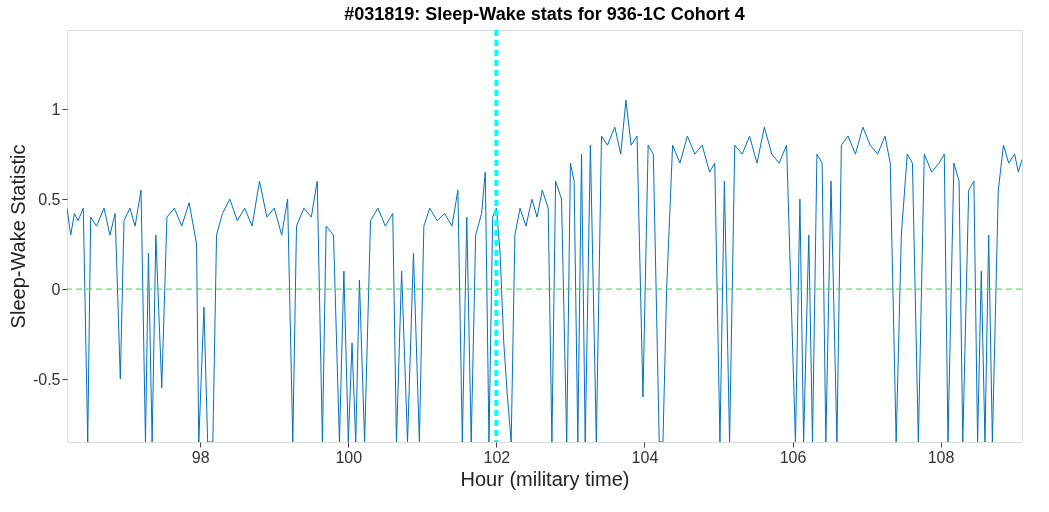  What do you see at coordinates (645, 457) in the screenshot?
I see `x-tick-label: 104` at bounding box center [645, 457].